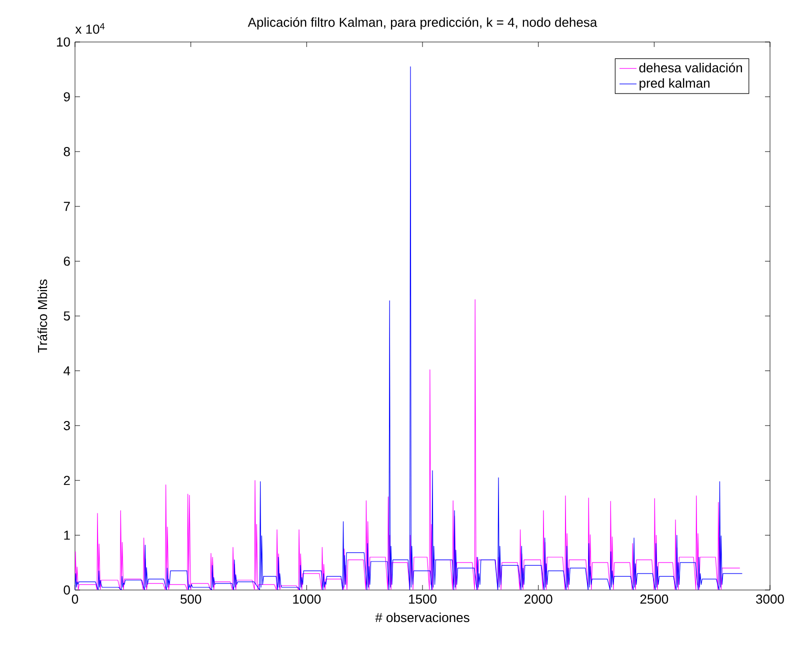 This screenshot has height=646, width=796. I want to click on y-tick-label: 0, so click(67, 590).